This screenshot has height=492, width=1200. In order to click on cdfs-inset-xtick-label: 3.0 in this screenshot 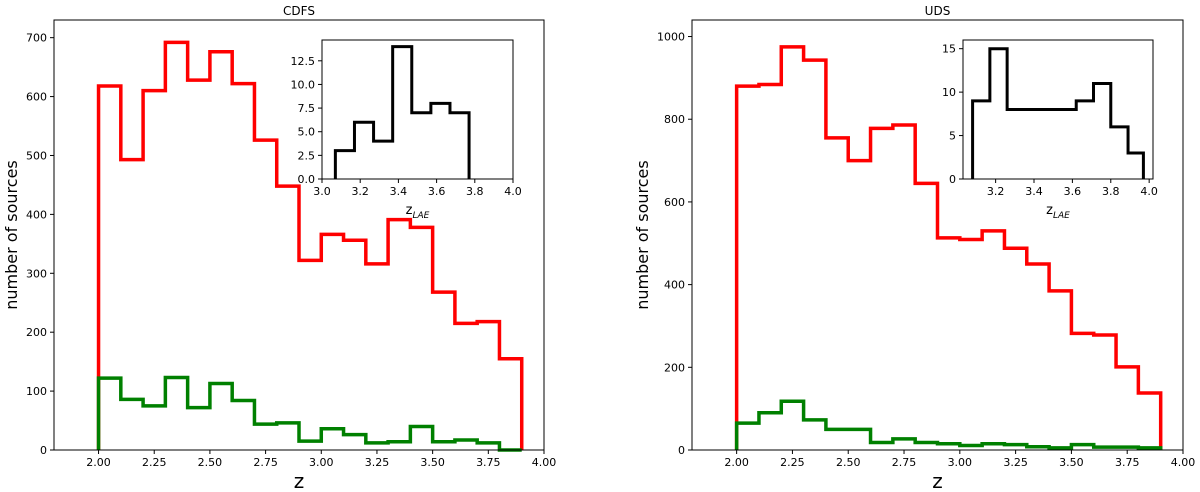, I will do `click(322, 191)`.